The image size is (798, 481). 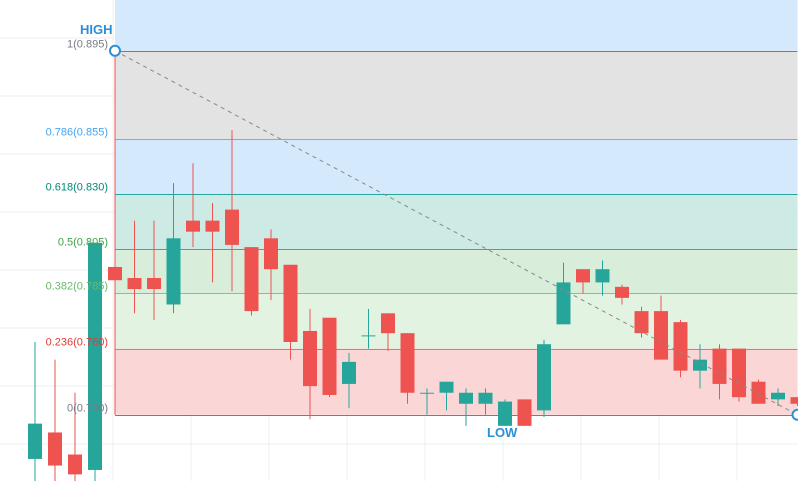 I want to click on fib-level-label: 0.5(0.805), so click(x=83, y=243).